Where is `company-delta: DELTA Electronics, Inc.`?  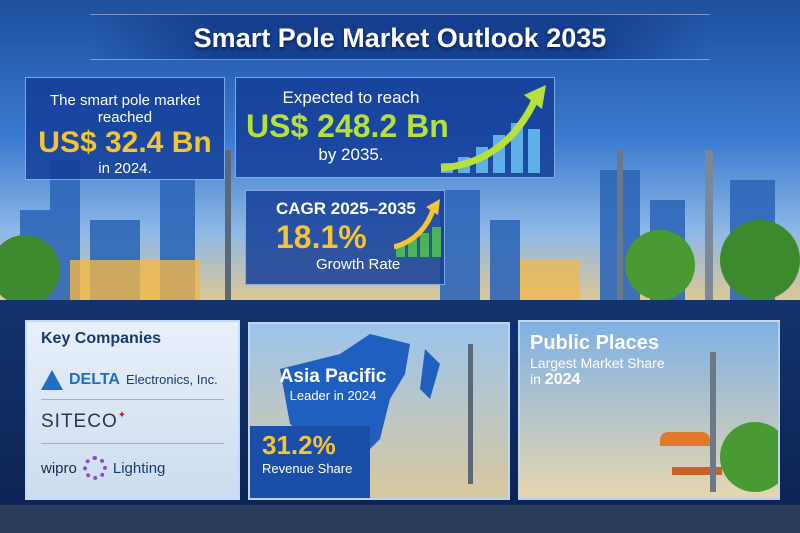
company-delta: DELTA Electronics, Inc. is located at coordinates (132, 380).